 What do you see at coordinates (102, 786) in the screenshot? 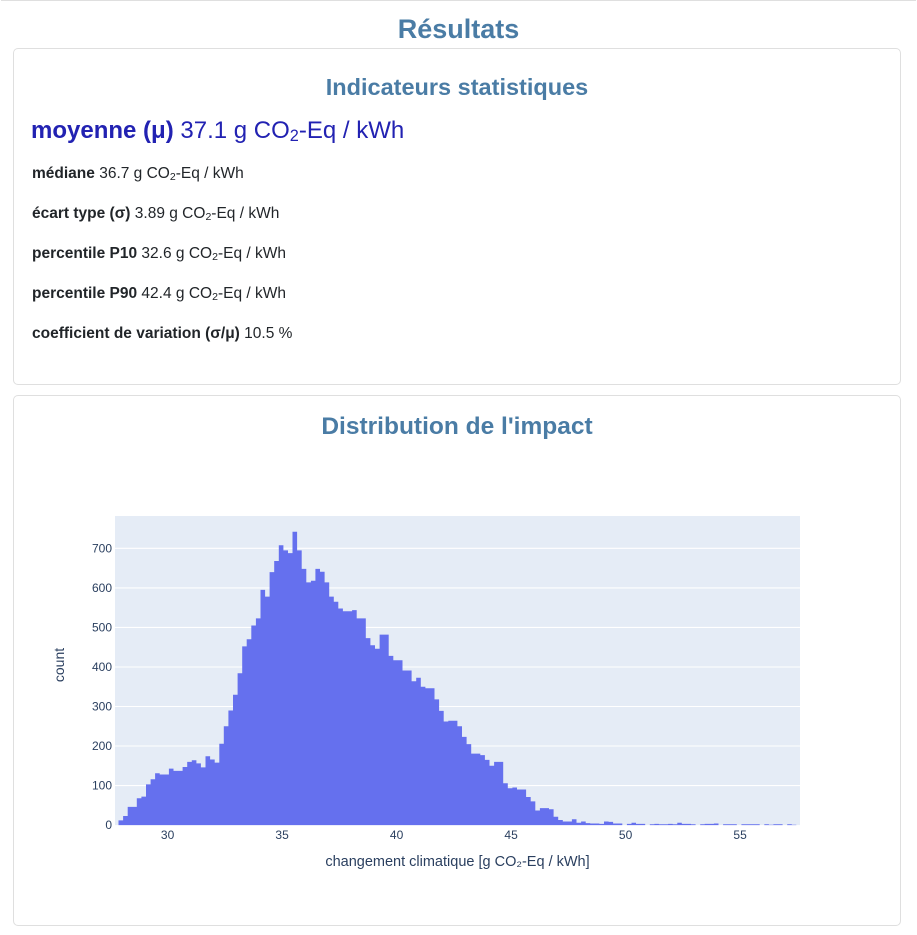
I see `svg-text: 100` at bounding box center [102, 786].